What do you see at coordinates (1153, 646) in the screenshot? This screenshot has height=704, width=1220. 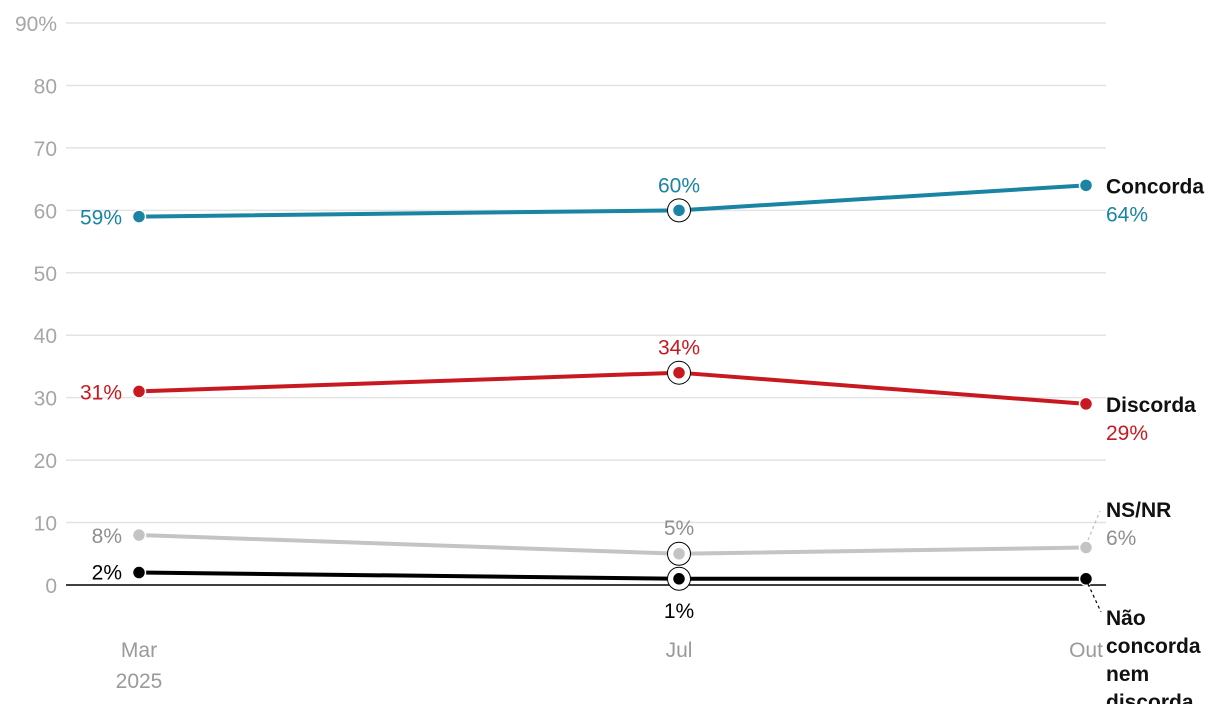 I see `series-name-label: concorda` at bounding box center [1153, 646].